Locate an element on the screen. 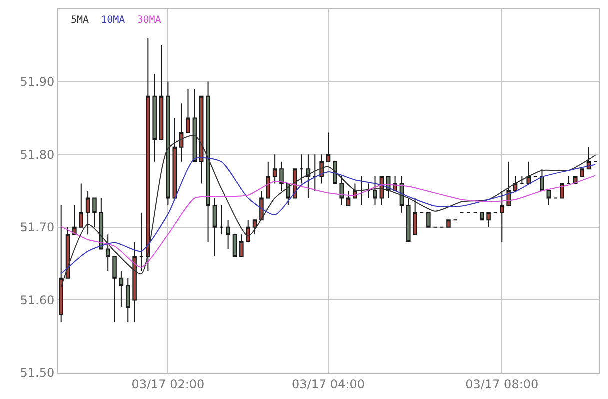 The image size is (608, 399). x-tick-label: 03/17 08:00 is located at coordinates (502, 384).